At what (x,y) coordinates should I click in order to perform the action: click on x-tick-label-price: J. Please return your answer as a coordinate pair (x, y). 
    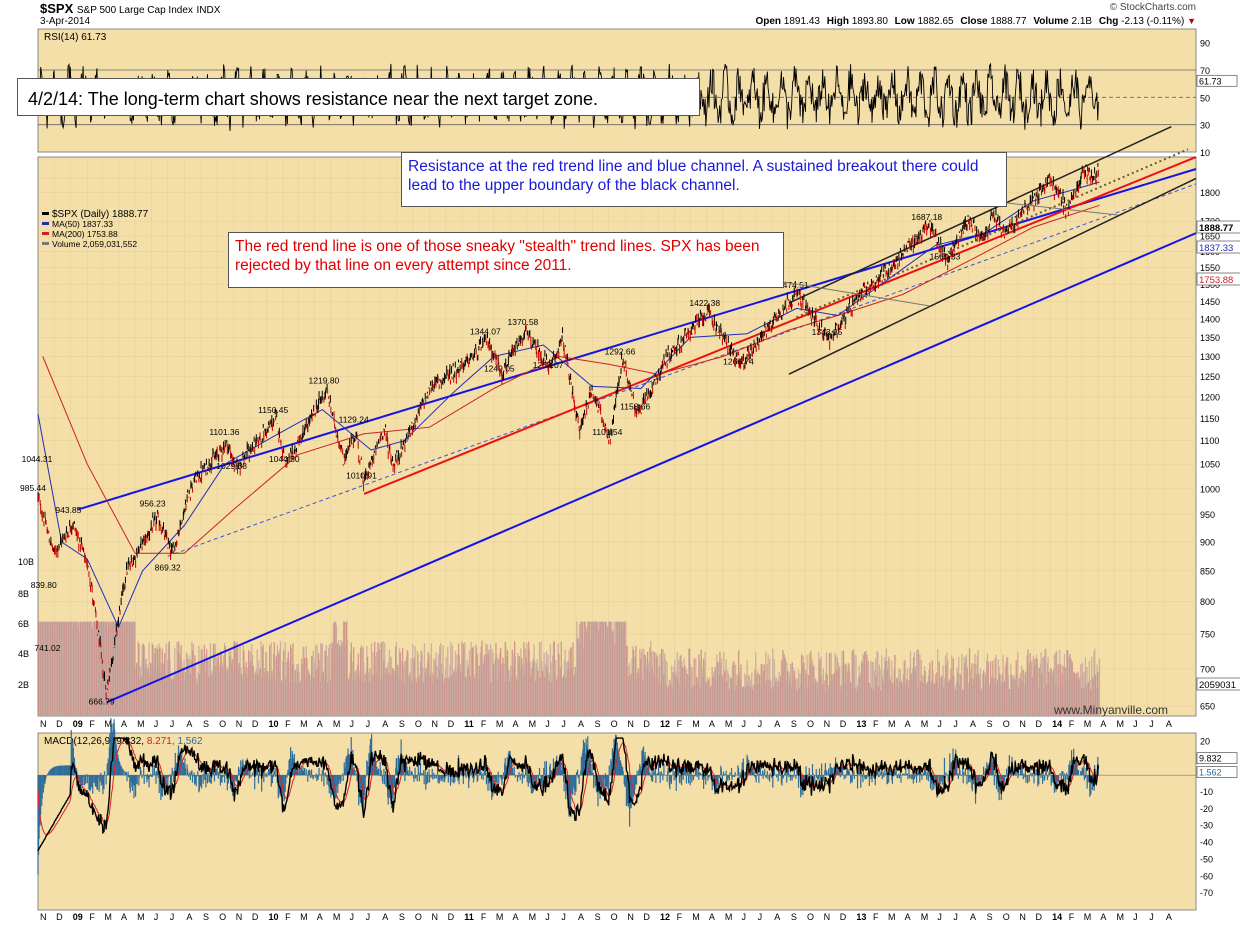
    Looking at the image, I should click on (351, 724).